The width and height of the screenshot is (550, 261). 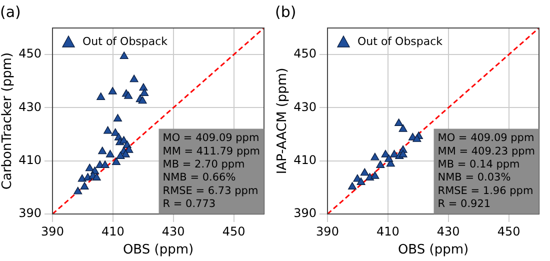 What do you see at coordinates (474, 178) in the screenshot?
I see `annotation: NMB = 0.03%` at bounding box center [474, 178].